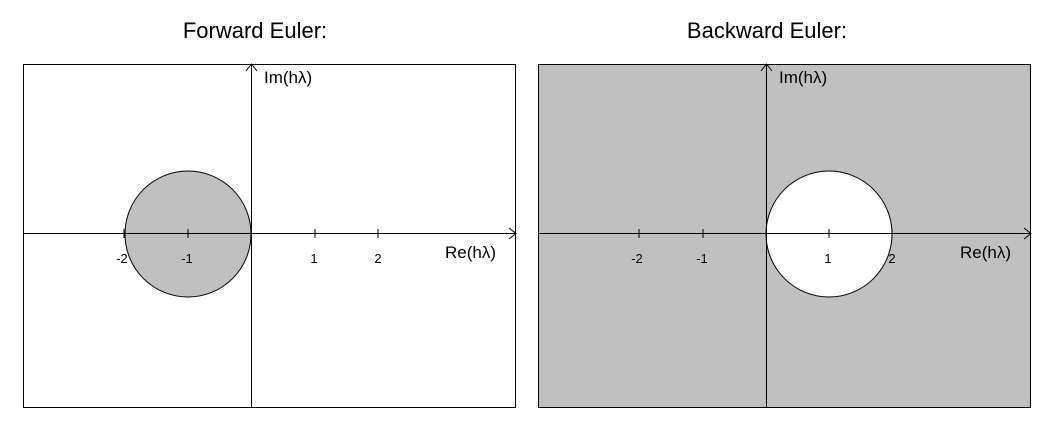  What do you see at coordinates (1027, 233) in the screenshot?
I see `backward-euler-real-axis-arrow` at bounding box center [1027, 233].